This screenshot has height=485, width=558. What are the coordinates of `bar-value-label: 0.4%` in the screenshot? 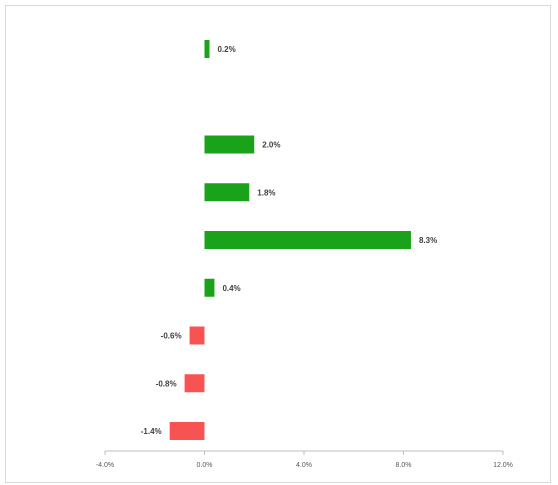 It's located at (231, 288).